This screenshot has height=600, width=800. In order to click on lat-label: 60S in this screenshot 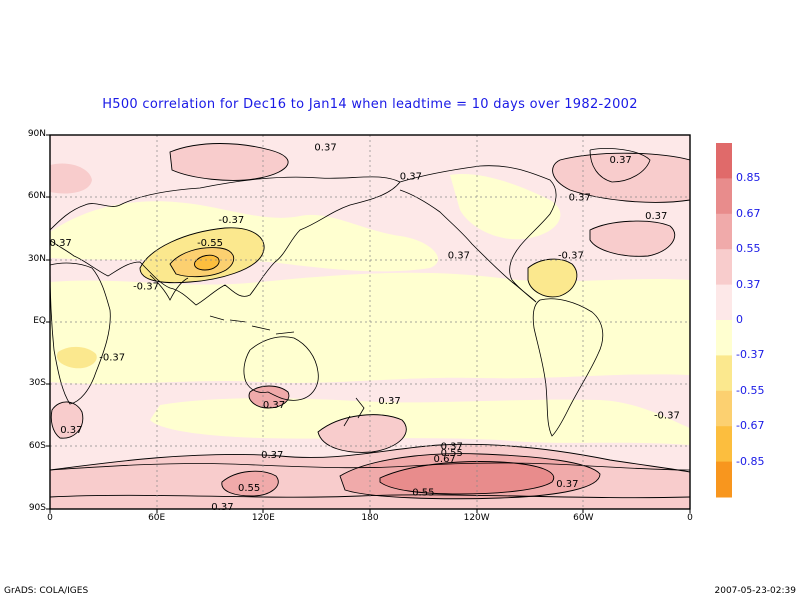, I will do `click(37, 445)`.